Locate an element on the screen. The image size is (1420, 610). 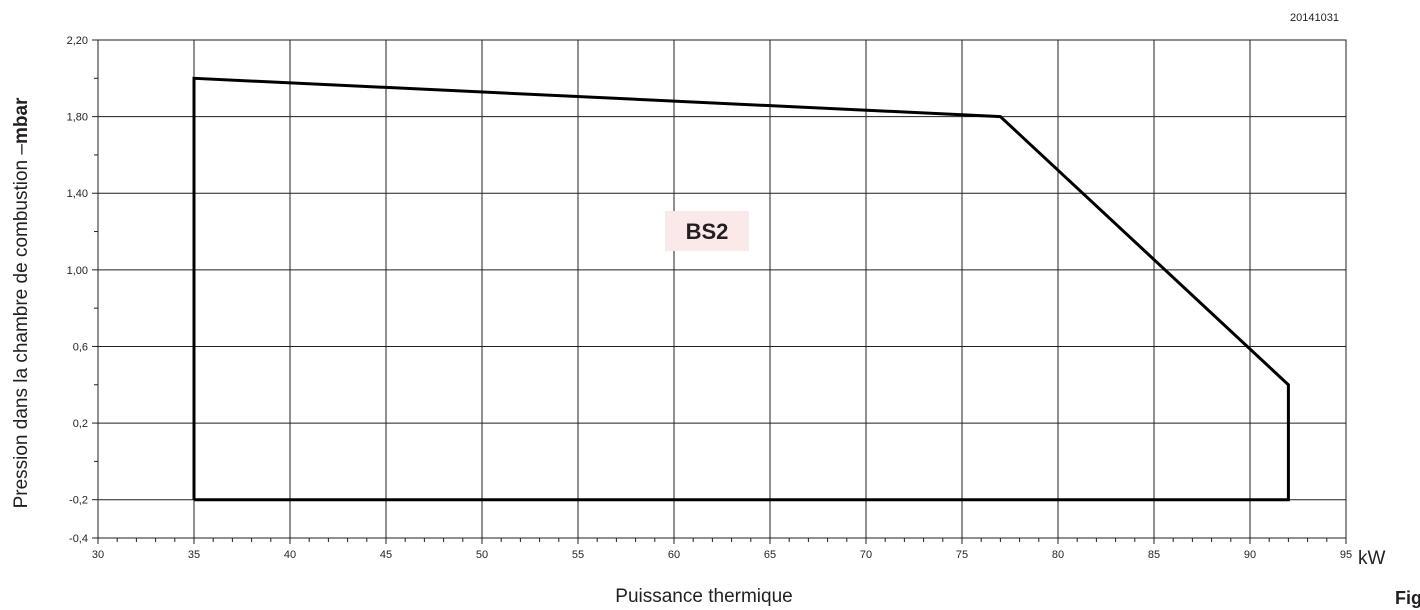
x-tick-label: 95 is located at coordinates (1346, 555).